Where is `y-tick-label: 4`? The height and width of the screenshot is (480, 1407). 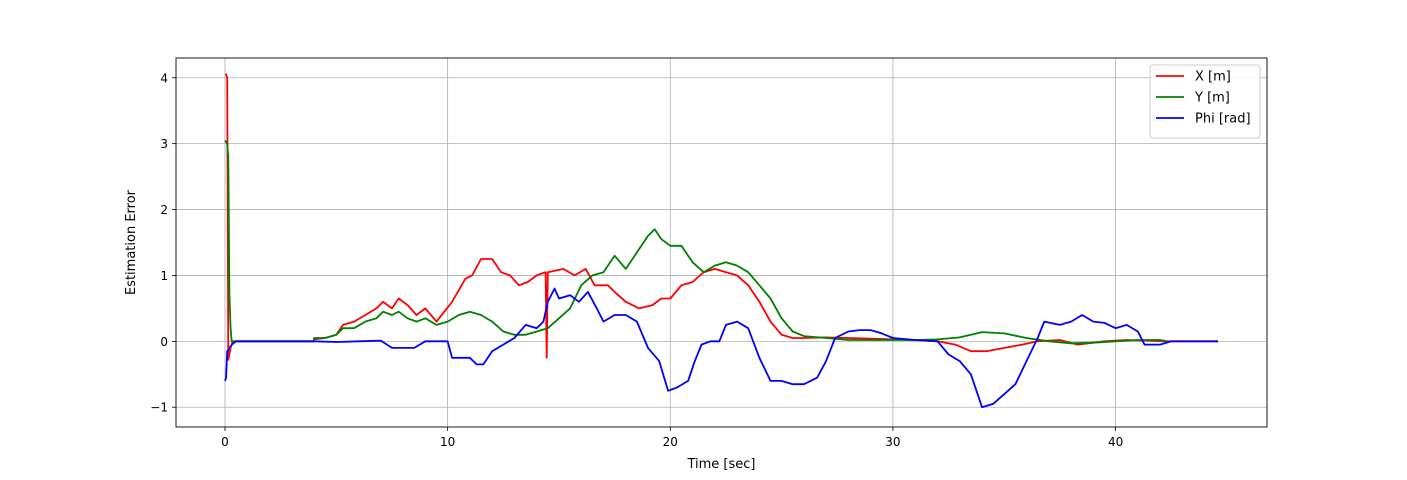 y-tick-label: 4 is located at coordinates (164, 78).